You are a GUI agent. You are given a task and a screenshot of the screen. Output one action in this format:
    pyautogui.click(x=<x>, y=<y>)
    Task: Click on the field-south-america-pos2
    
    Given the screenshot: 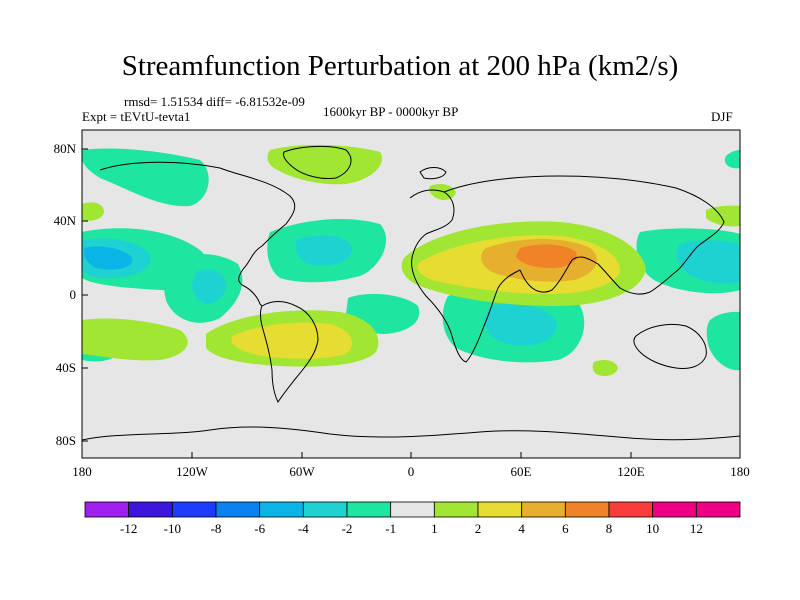 What is the action you would take?
    pyautogui.click(x=292, y=340)
    